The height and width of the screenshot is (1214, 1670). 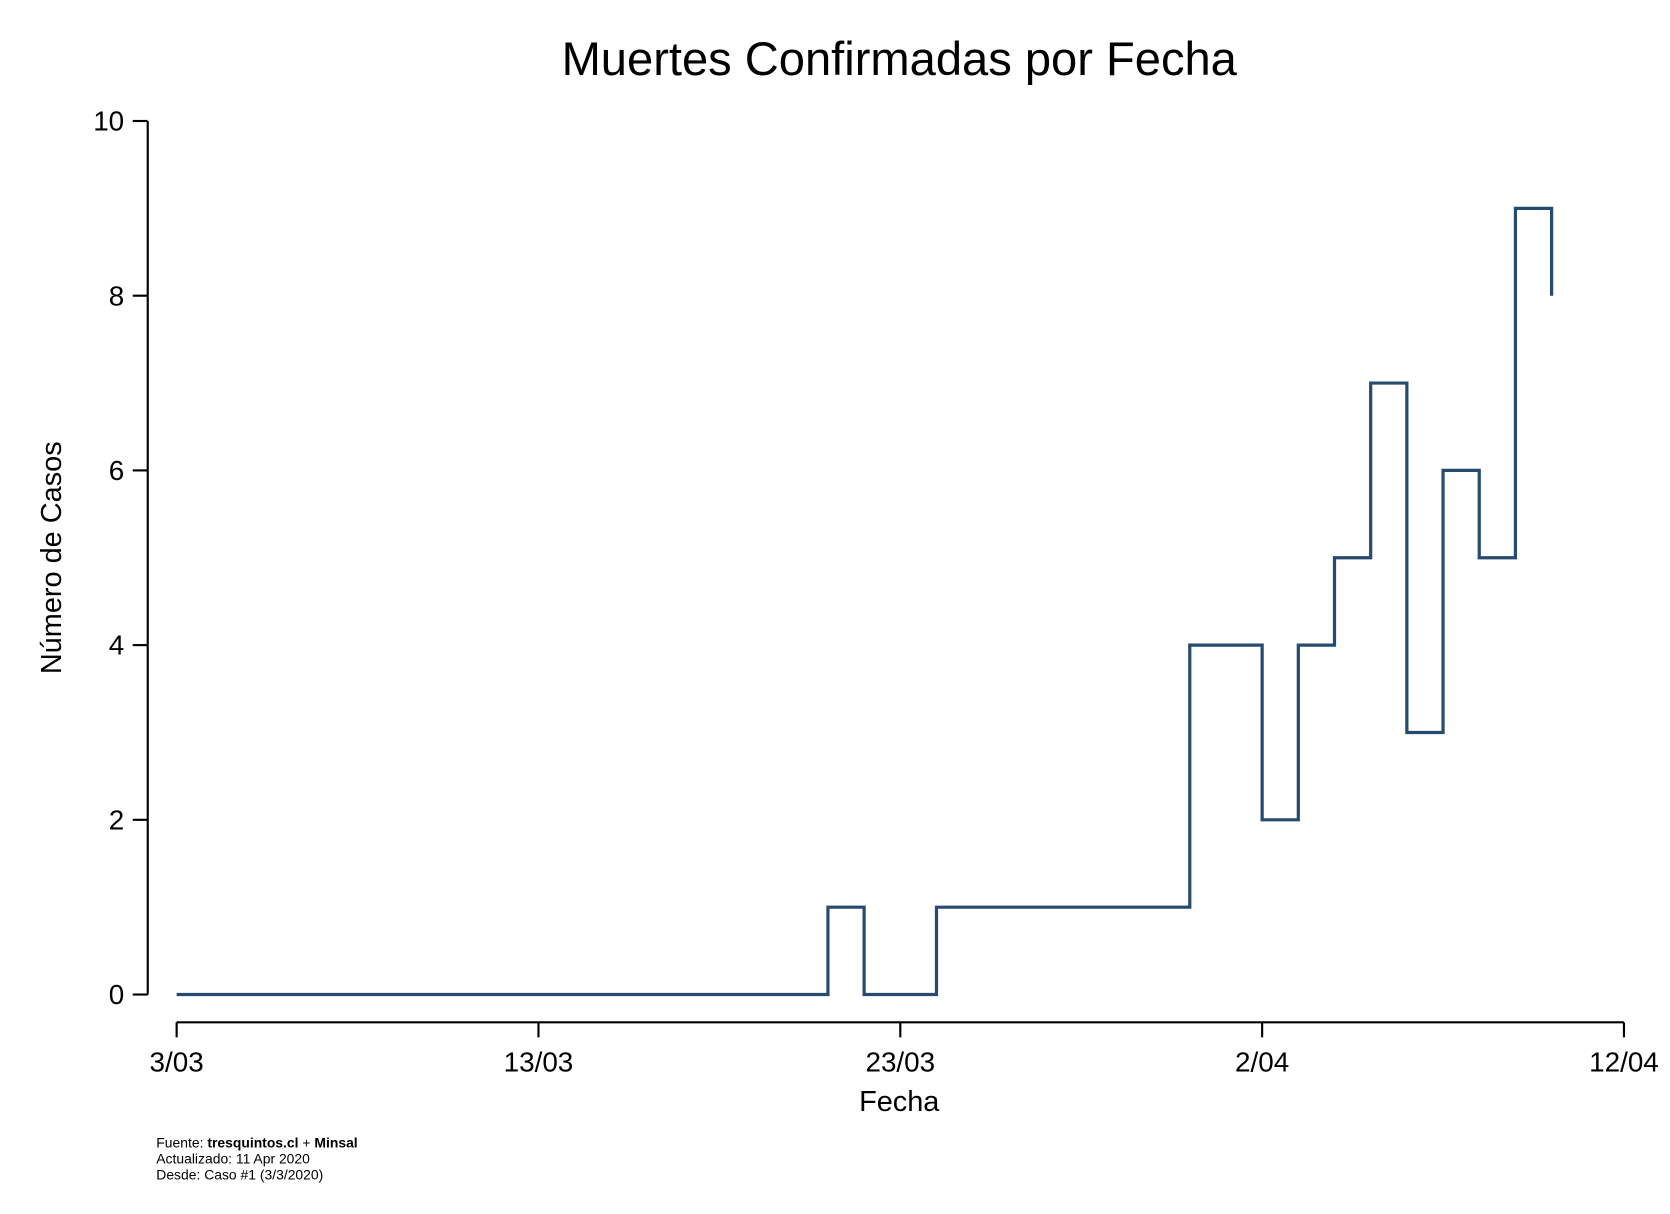 I want to click on y-tick-label: 4, so click(x=116, y=645).